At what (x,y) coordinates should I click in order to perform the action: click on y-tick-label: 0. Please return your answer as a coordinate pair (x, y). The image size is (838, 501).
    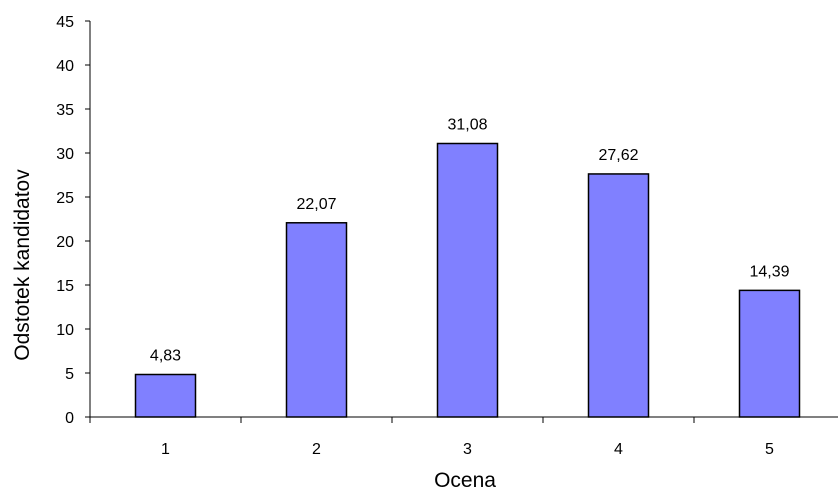
    Looking at the image, I should click on (69, 418).